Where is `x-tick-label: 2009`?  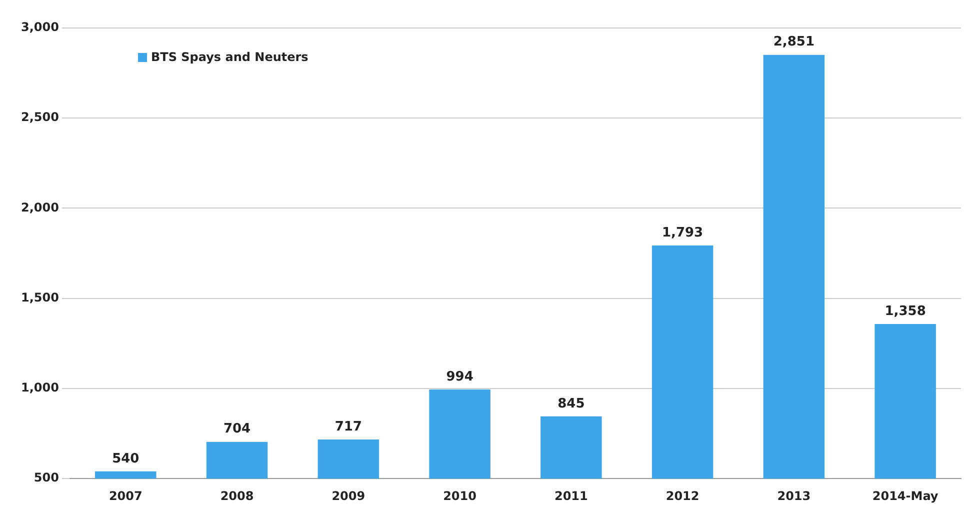
x-tick-label: 2009 is located at coordinates (349, 495).